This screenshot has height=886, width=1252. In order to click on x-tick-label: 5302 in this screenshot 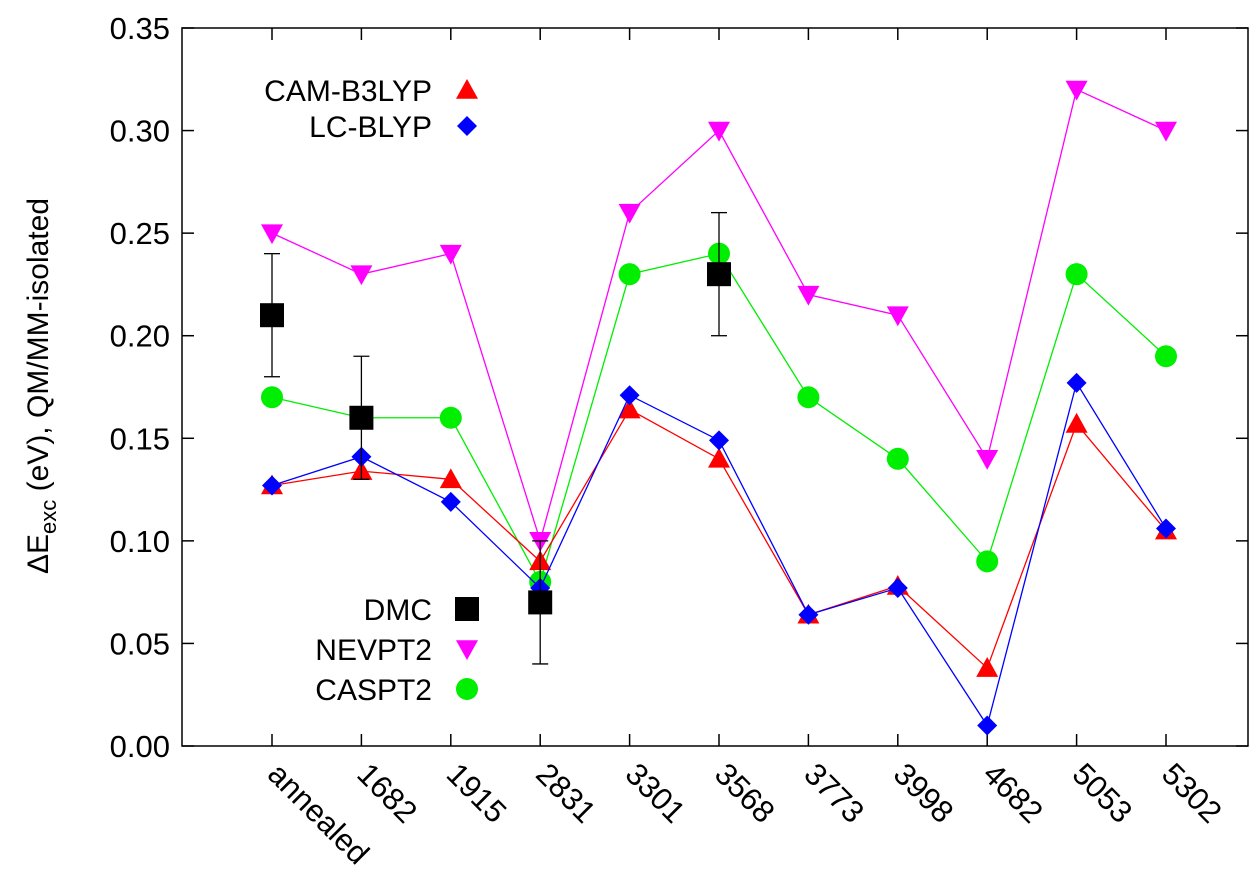, I will do `click(1192, 793)`.